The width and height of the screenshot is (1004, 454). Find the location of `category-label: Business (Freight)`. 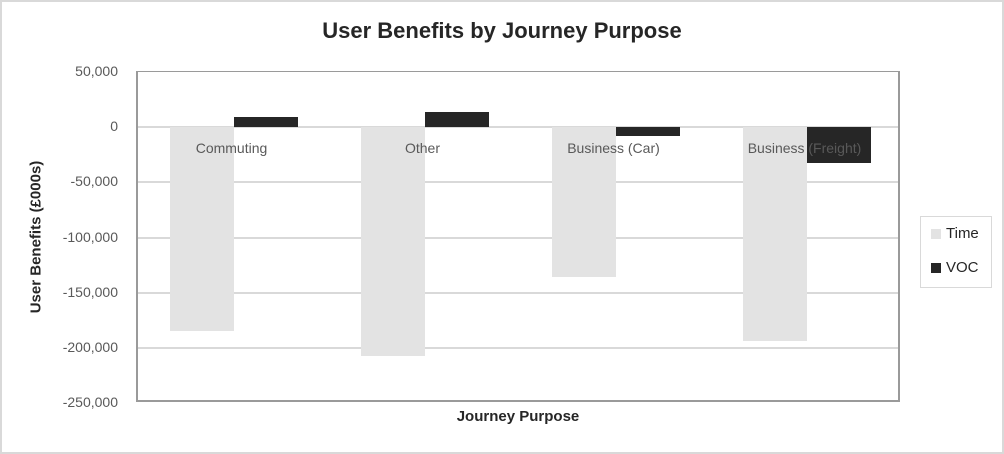

category-label: Business (Freight) is located at coordinates (804, 148).